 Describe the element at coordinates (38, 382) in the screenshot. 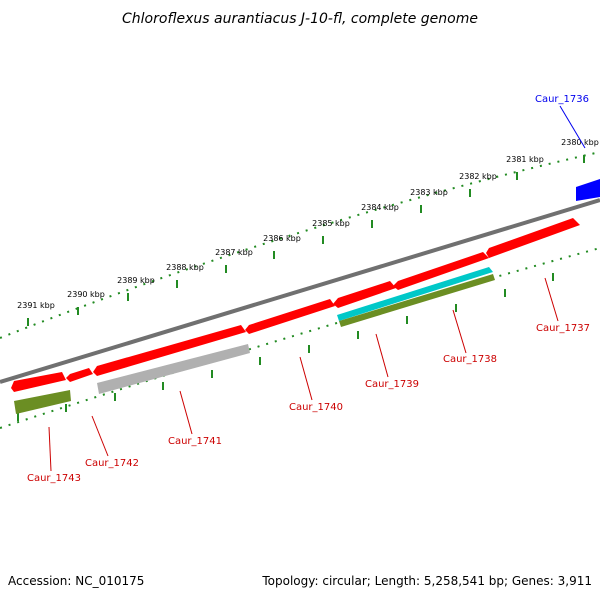

I see `gene-caur-1743-feature` at that location.